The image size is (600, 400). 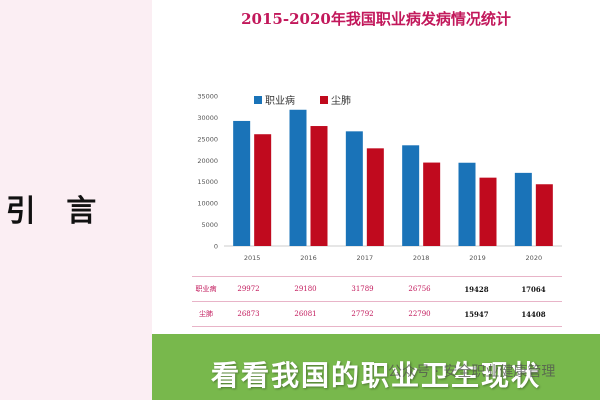 I want to click on table-cell: 29180, so click(x=305, y=289).